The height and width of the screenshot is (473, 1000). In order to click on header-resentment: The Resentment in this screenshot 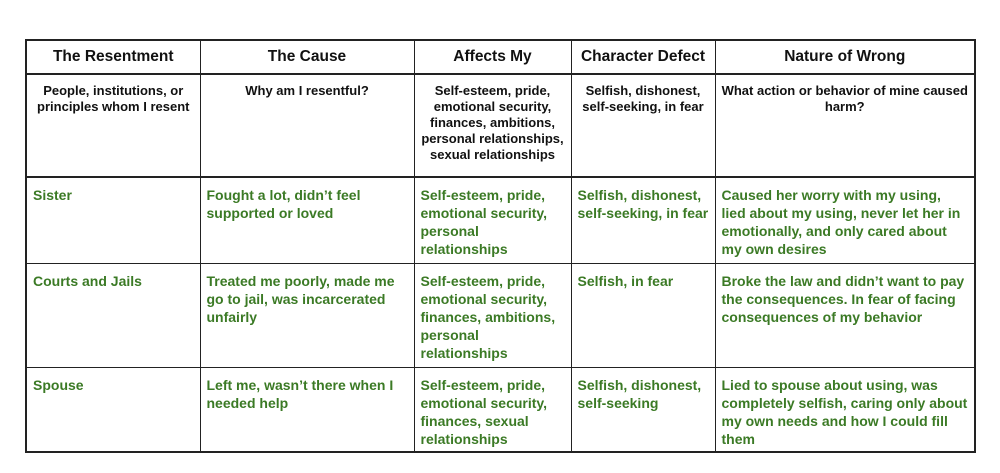, I will do `click(113, 57)`.